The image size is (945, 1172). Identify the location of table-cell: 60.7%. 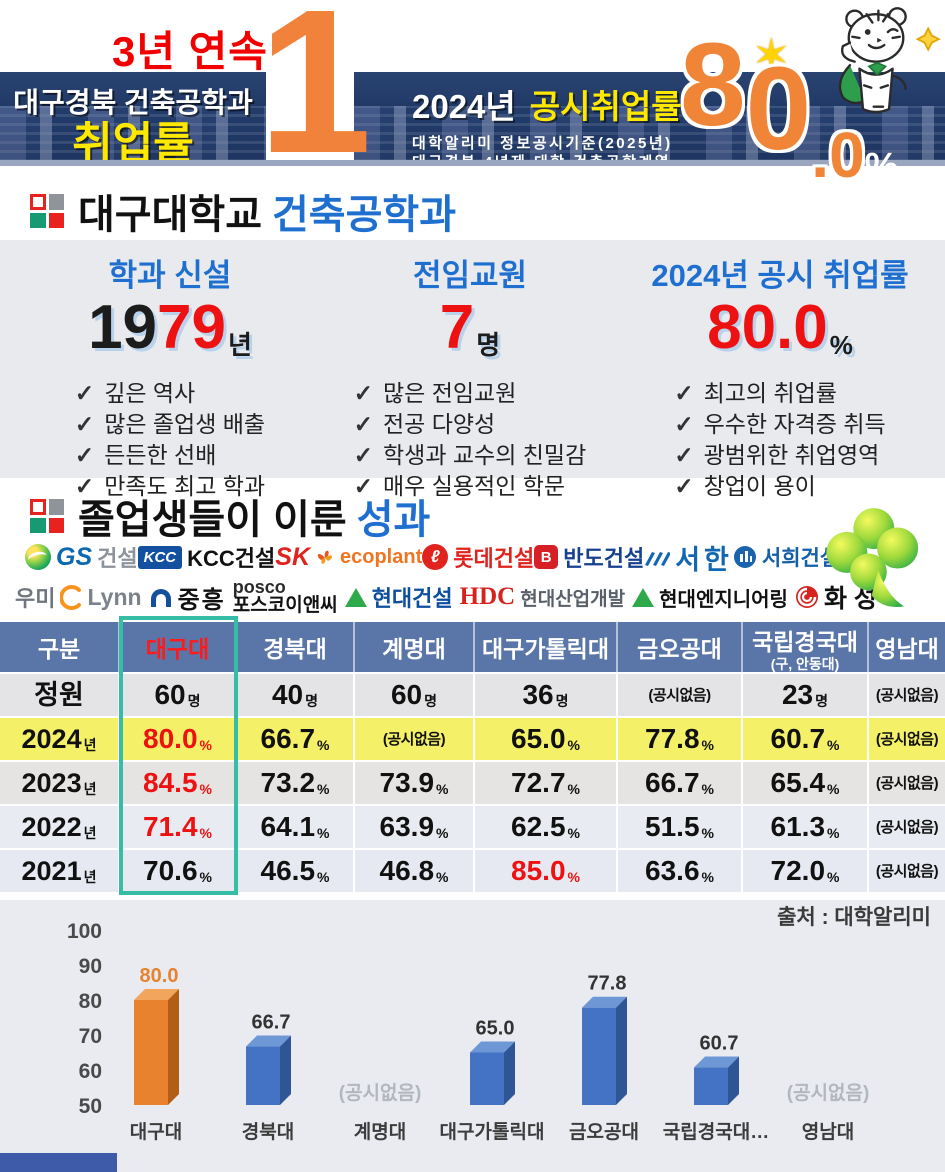
(806, 738).